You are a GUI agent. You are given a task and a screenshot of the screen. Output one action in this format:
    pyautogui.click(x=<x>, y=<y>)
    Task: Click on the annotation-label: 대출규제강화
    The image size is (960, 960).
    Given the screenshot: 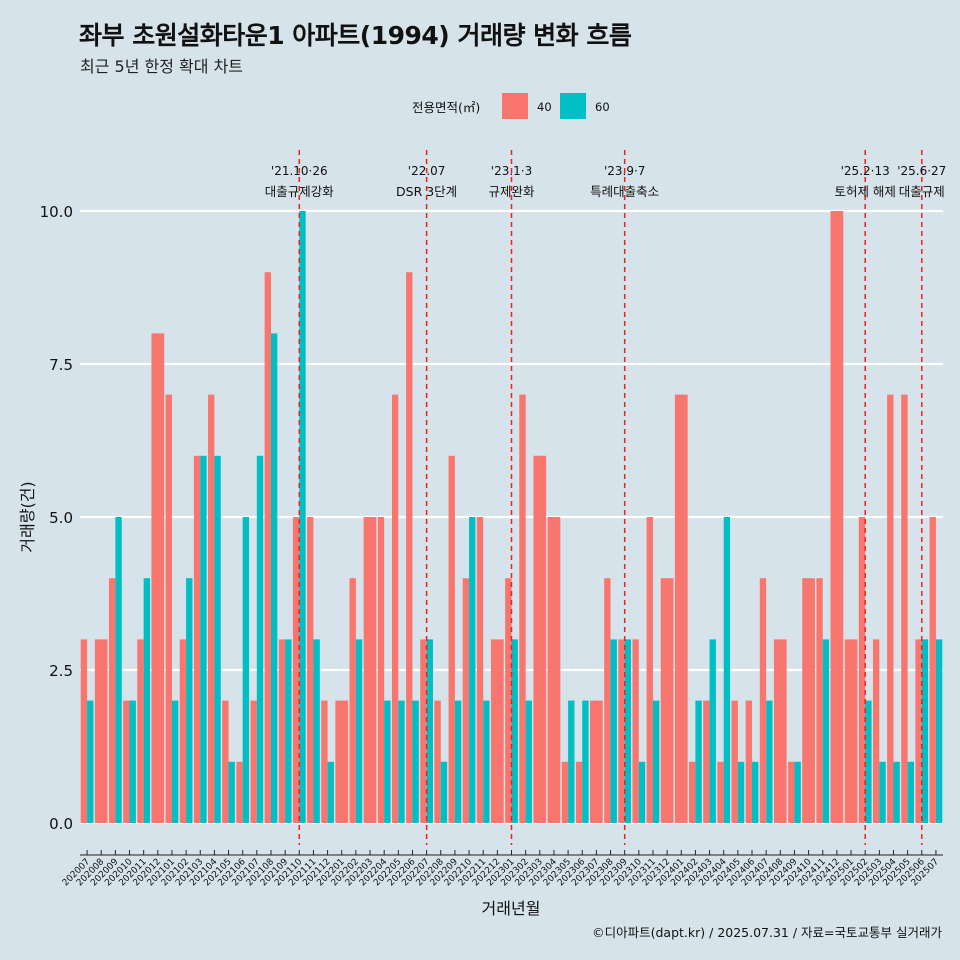 What is the action you would take?
    pyautogui.click(x=300, y=191)
    